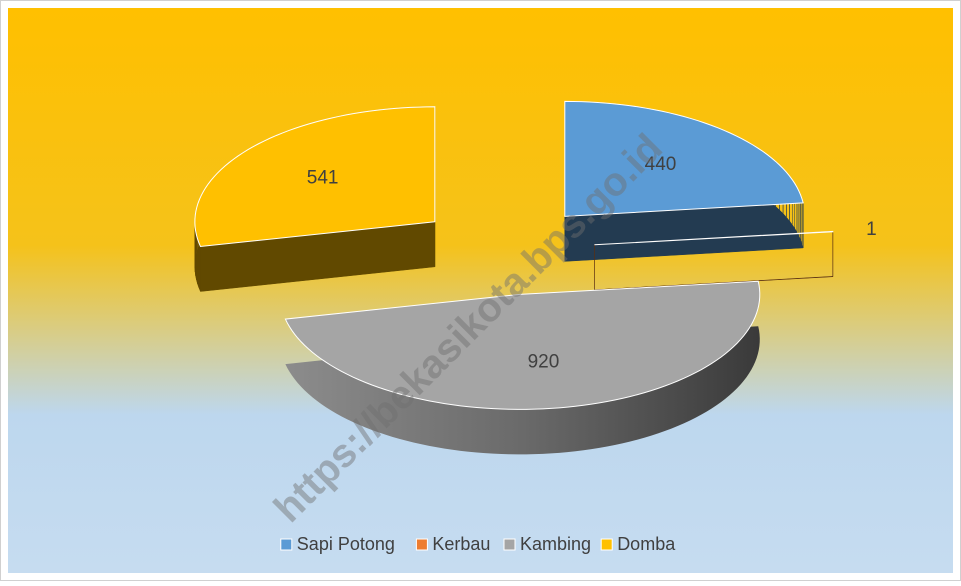  Describe the element at coordinates (555, 544) in the screenshot. I see `legend-label: Kambing` at that location.